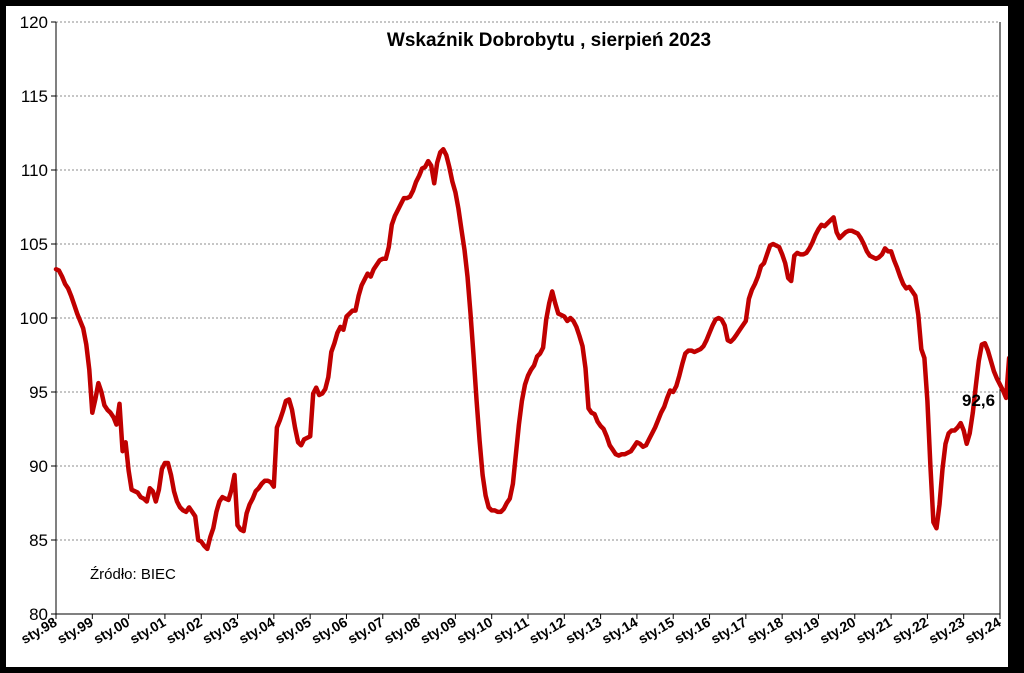 The height and width of the screenshot is (673, 1024). I want to click on x-tick-label-sty.13: sty.13, so click(584, 630).